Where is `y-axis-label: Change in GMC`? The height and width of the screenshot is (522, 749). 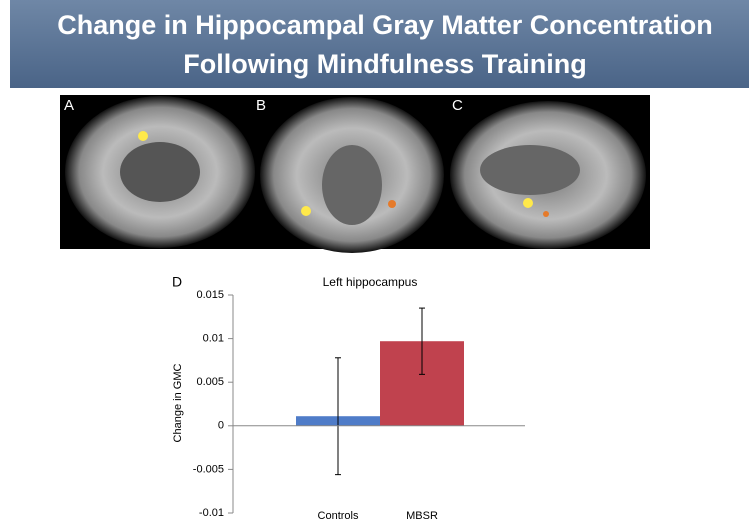
y-axis-label: Change in GMC is located at coordinates (178, 403).